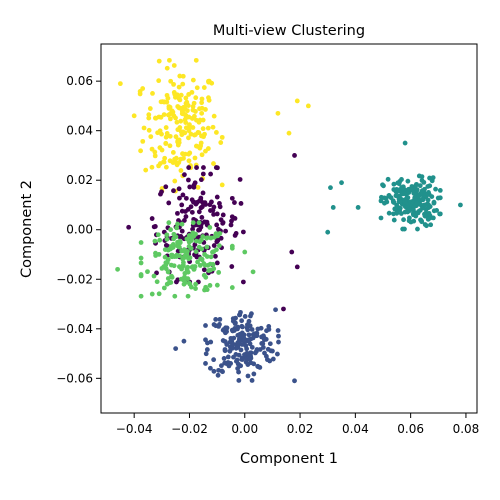 This screenshot has width=500, height=500. Describe the element at coordinates (289, 31) in the screenshot. I see `chart-title: Multi-view Clustering` at that location.